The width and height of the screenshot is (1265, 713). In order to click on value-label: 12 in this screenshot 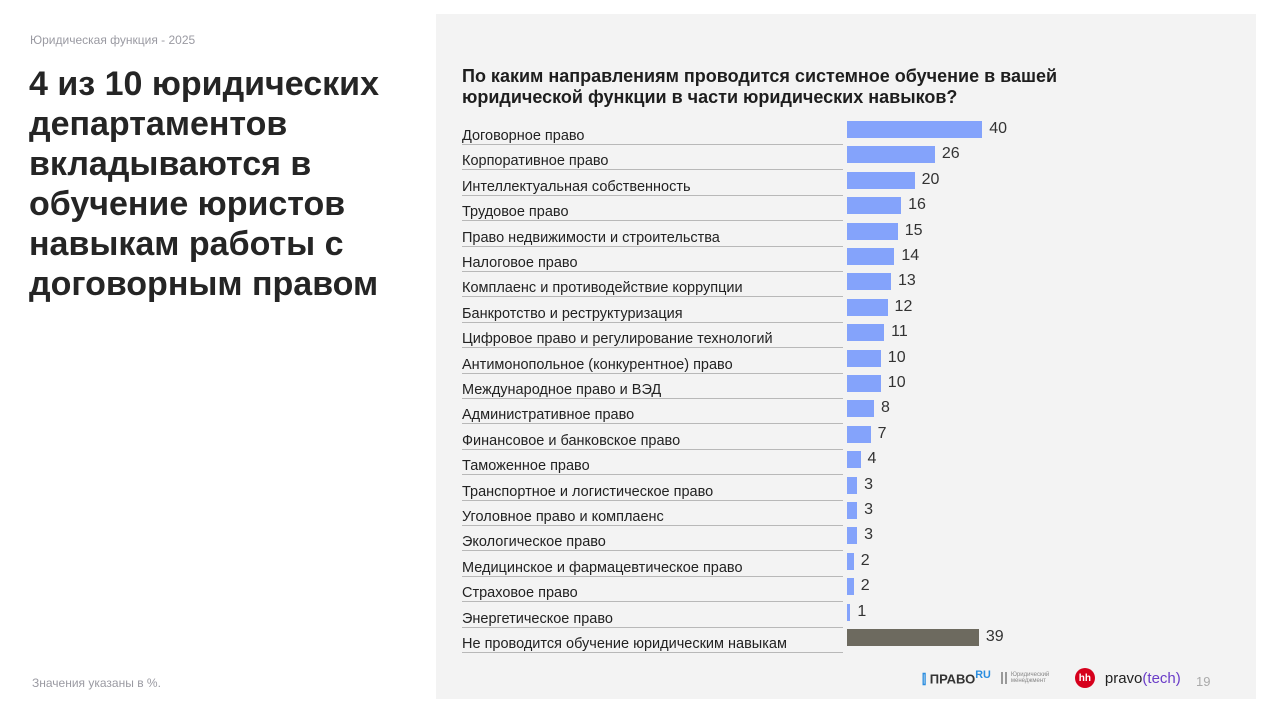, I will do `click(903, 306)`.